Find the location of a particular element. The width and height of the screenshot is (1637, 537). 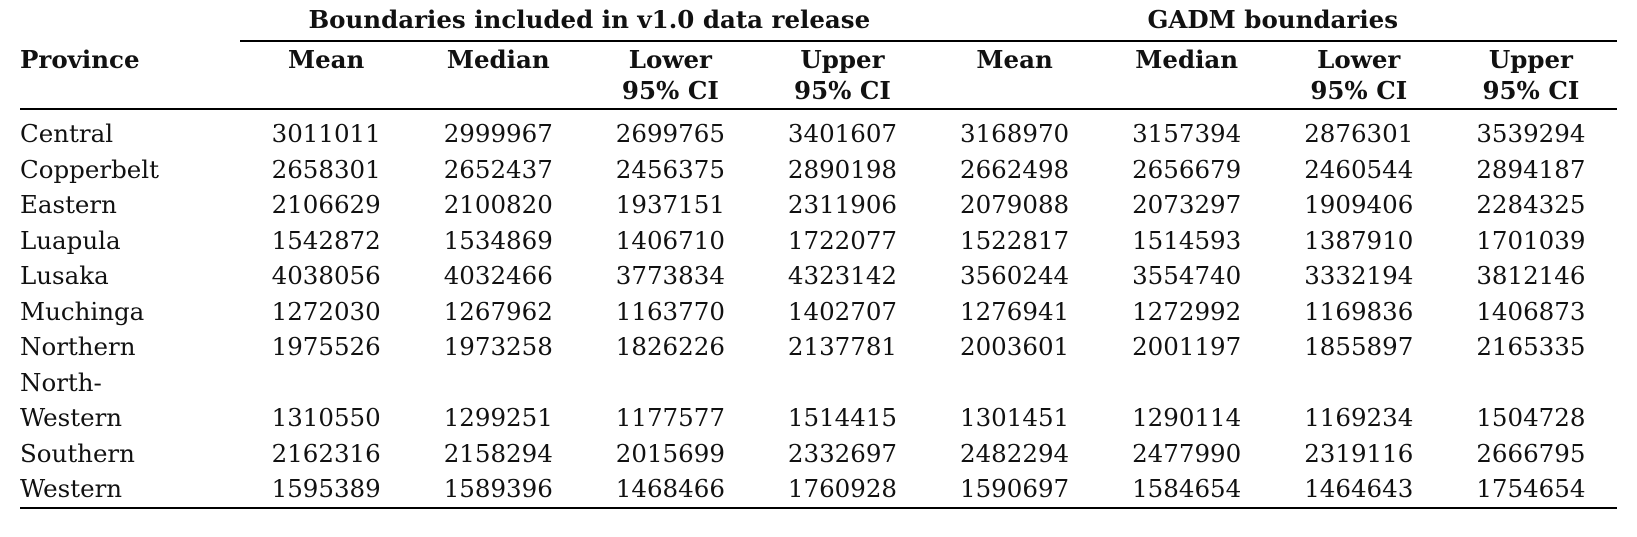

column-header-gadm-lower-95-ci: Lower 95% CI is located at coordinates (1358, 76).